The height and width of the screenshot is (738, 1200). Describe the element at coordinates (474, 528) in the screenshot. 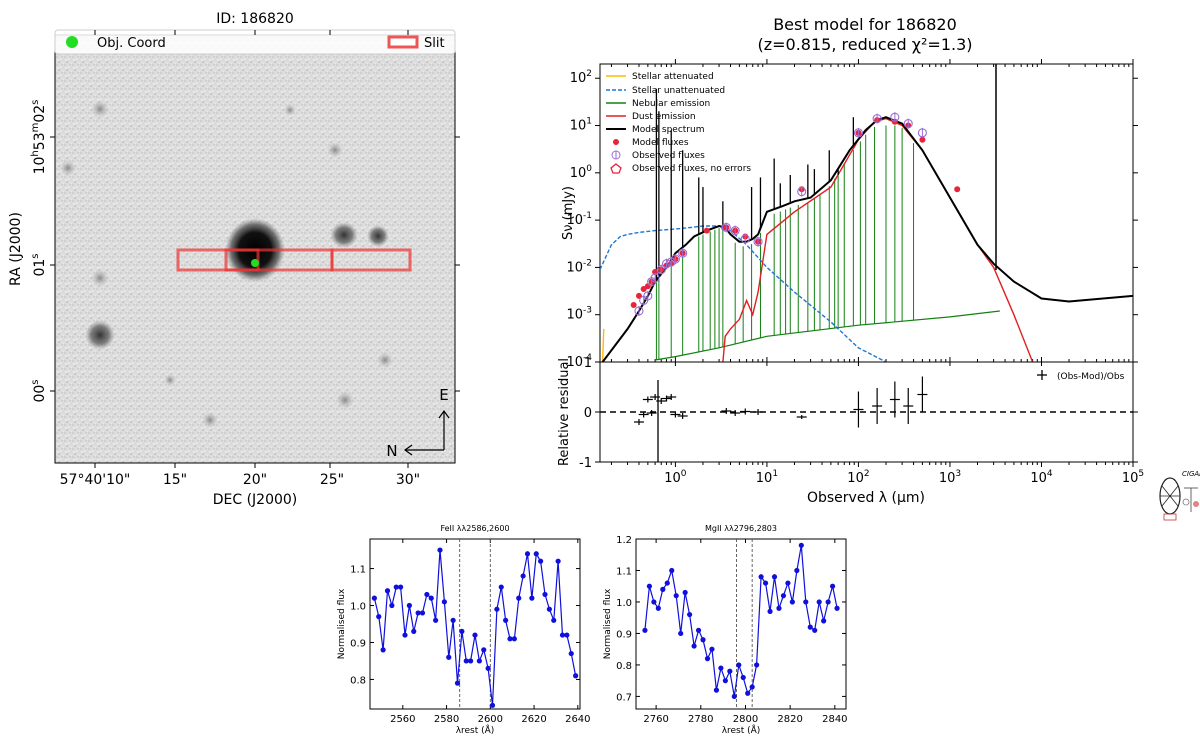

I see `feii-title: FeII λλ2586,2600` at that location.